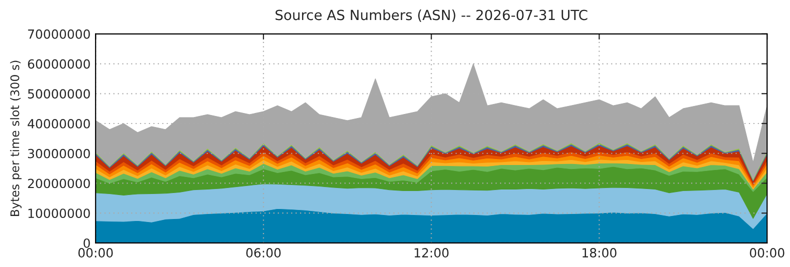  I want to click on y-axis-title: Bytes per time slot (300 s), so click(16, 138).